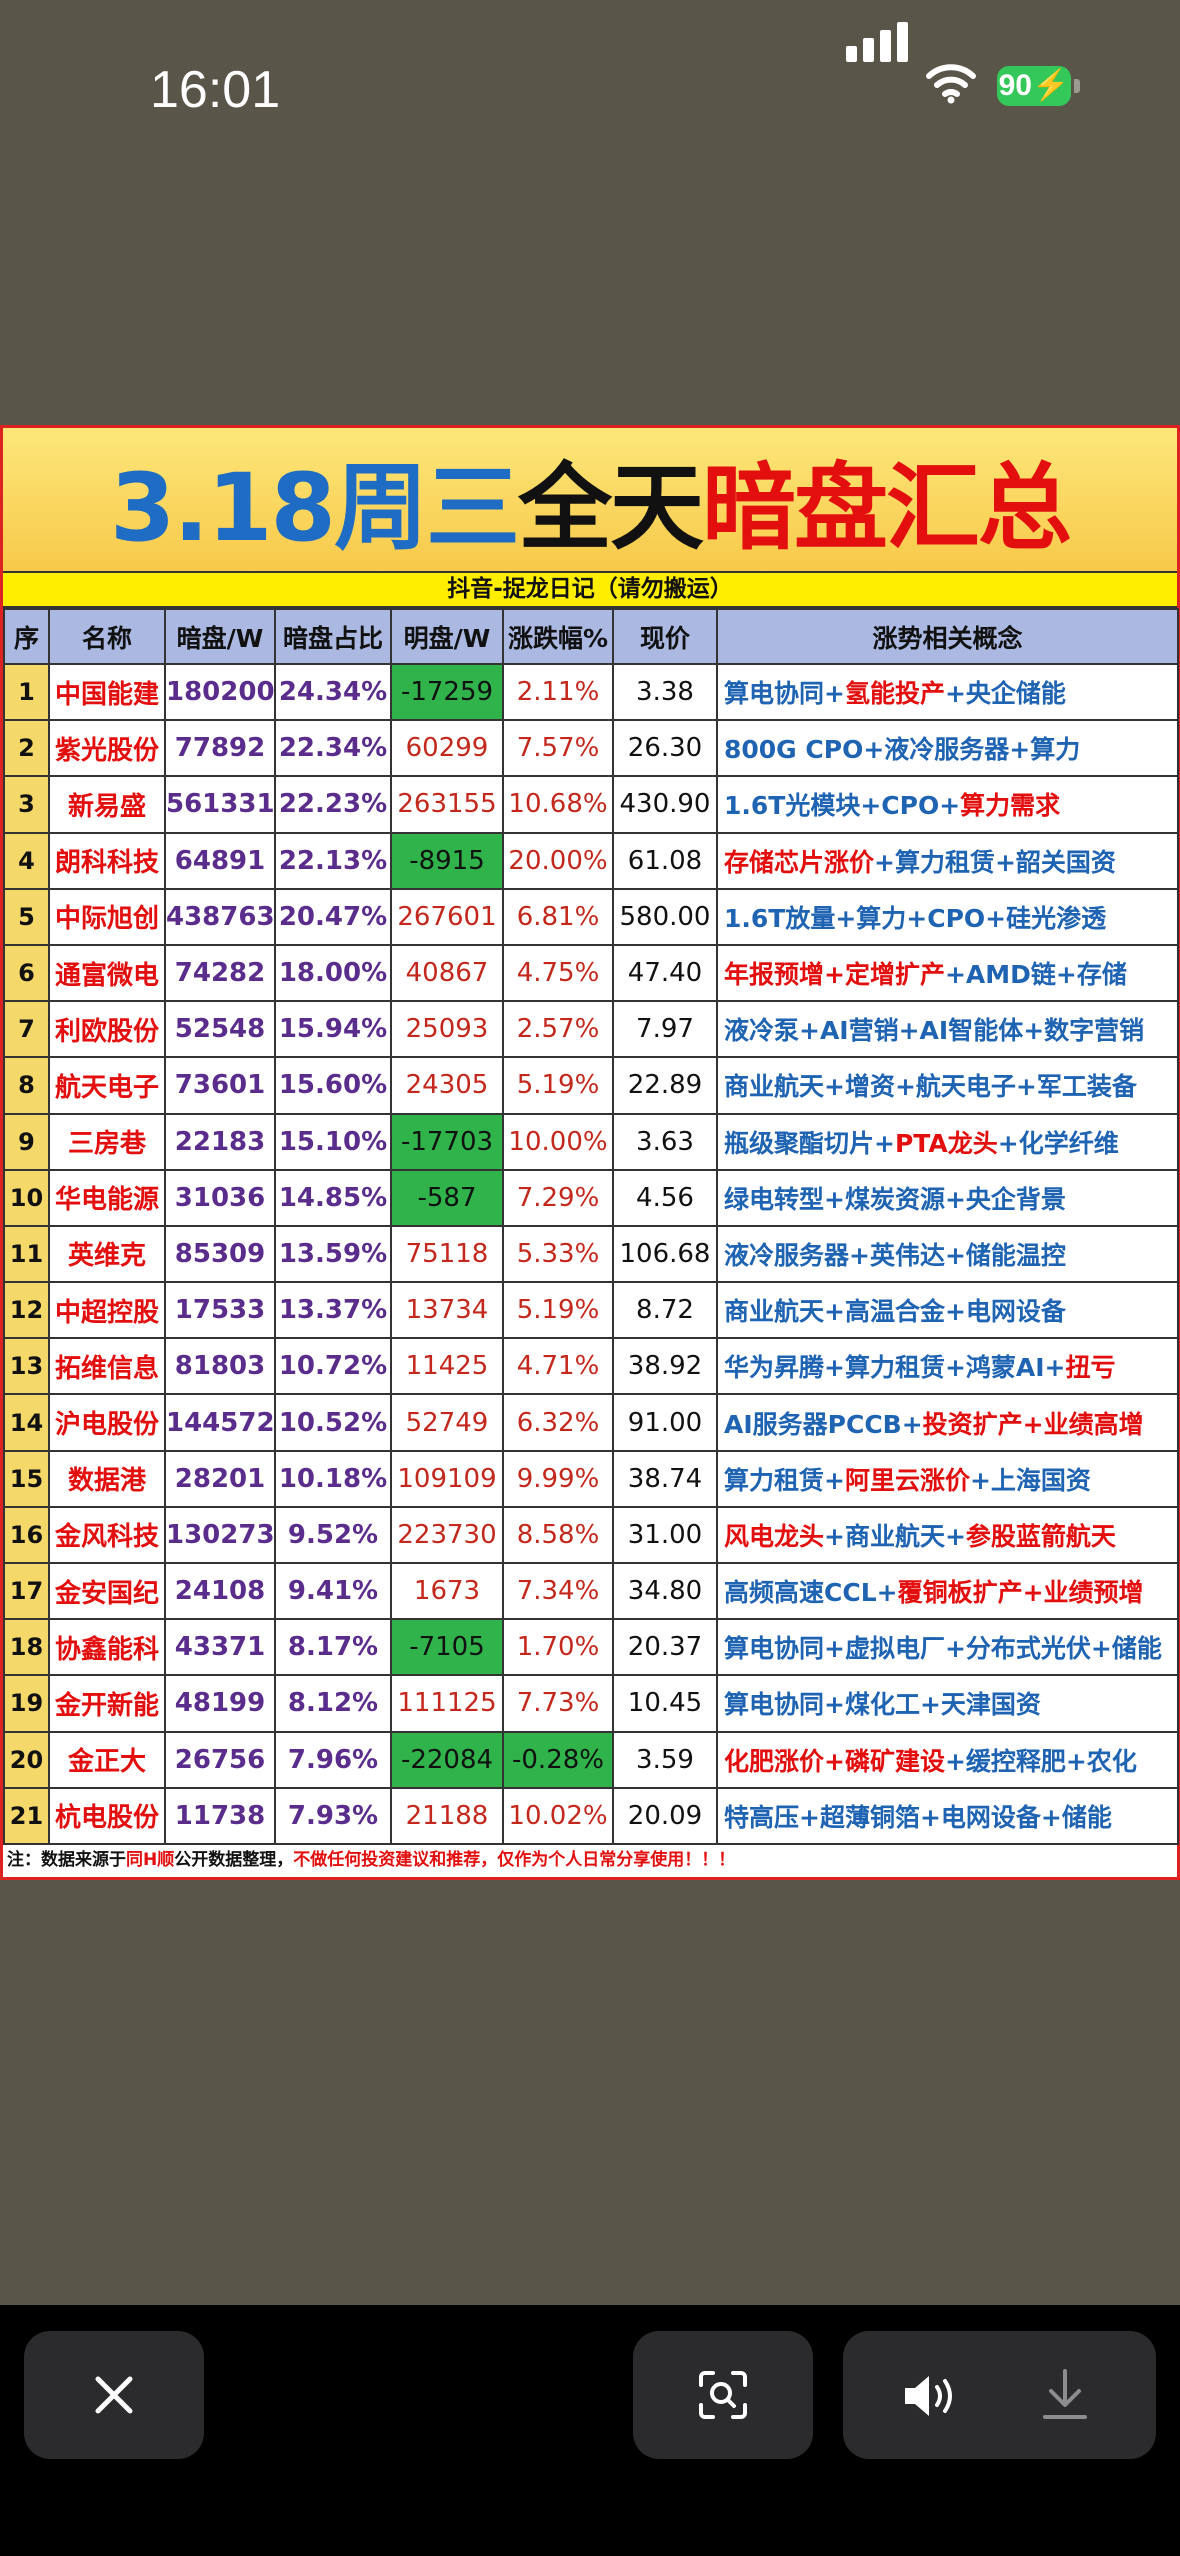  Describe the element at coordinates (107, 1535) in the screenshot. I see `stock-name: 金风科技` at that location.